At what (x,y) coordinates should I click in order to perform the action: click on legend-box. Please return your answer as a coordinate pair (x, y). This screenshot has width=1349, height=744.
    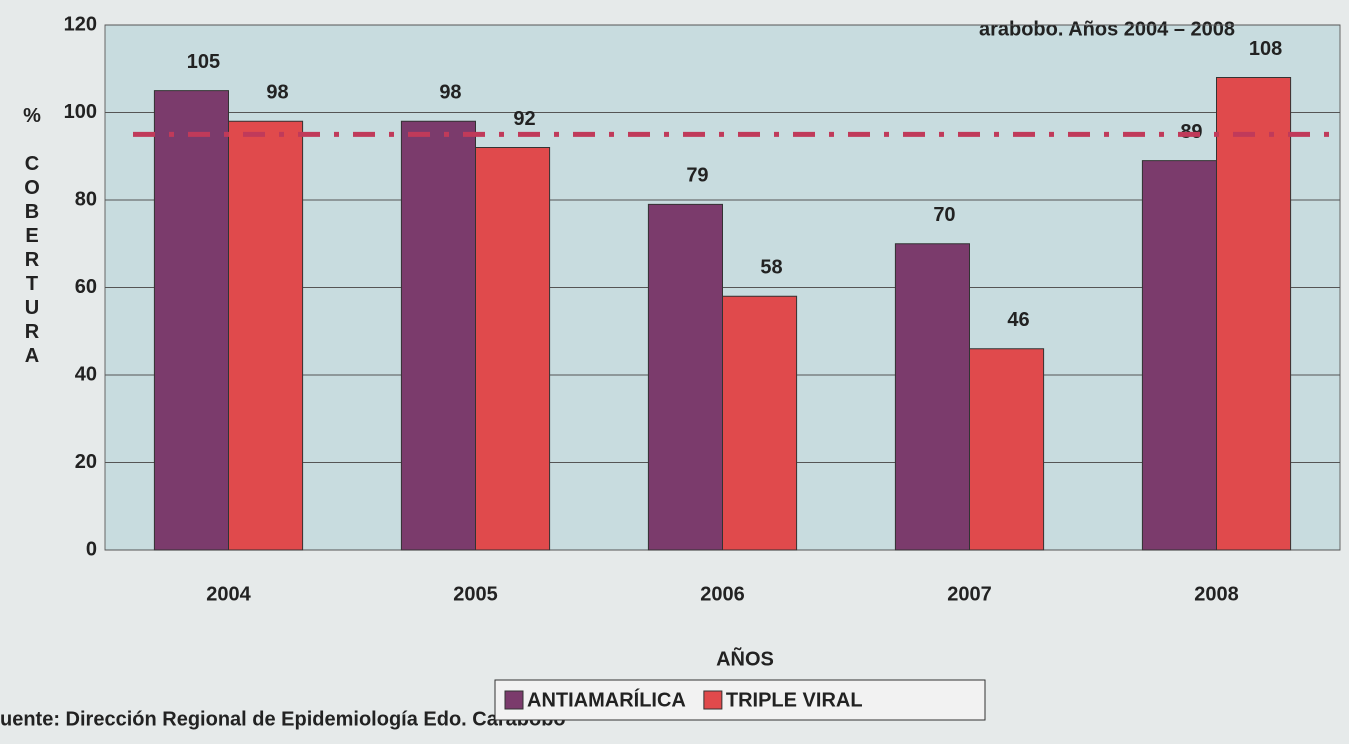
    Looking at the image, I should click on (740, 700).